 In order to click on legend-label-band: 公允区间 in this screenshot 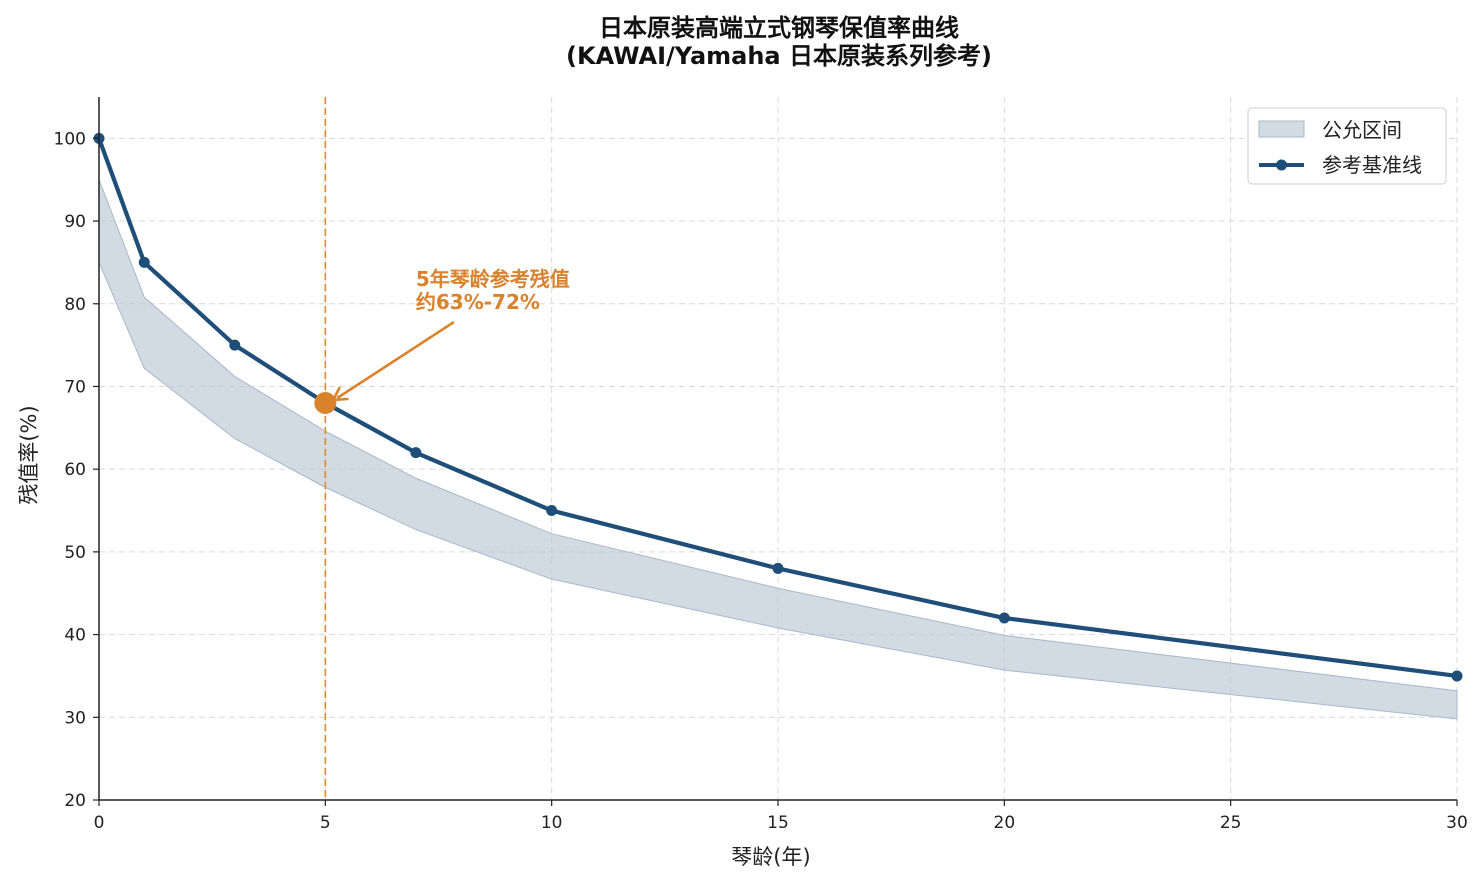, I will do `click(1362, 130)`.